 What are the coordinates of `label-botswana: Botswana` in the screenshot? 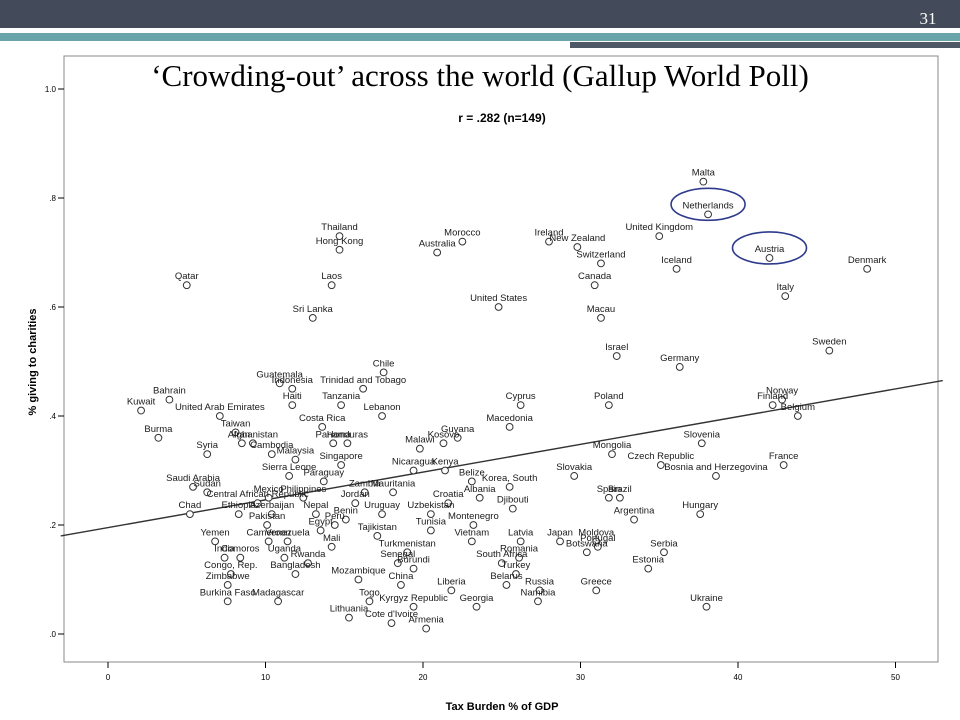 It's located at (587, 543).